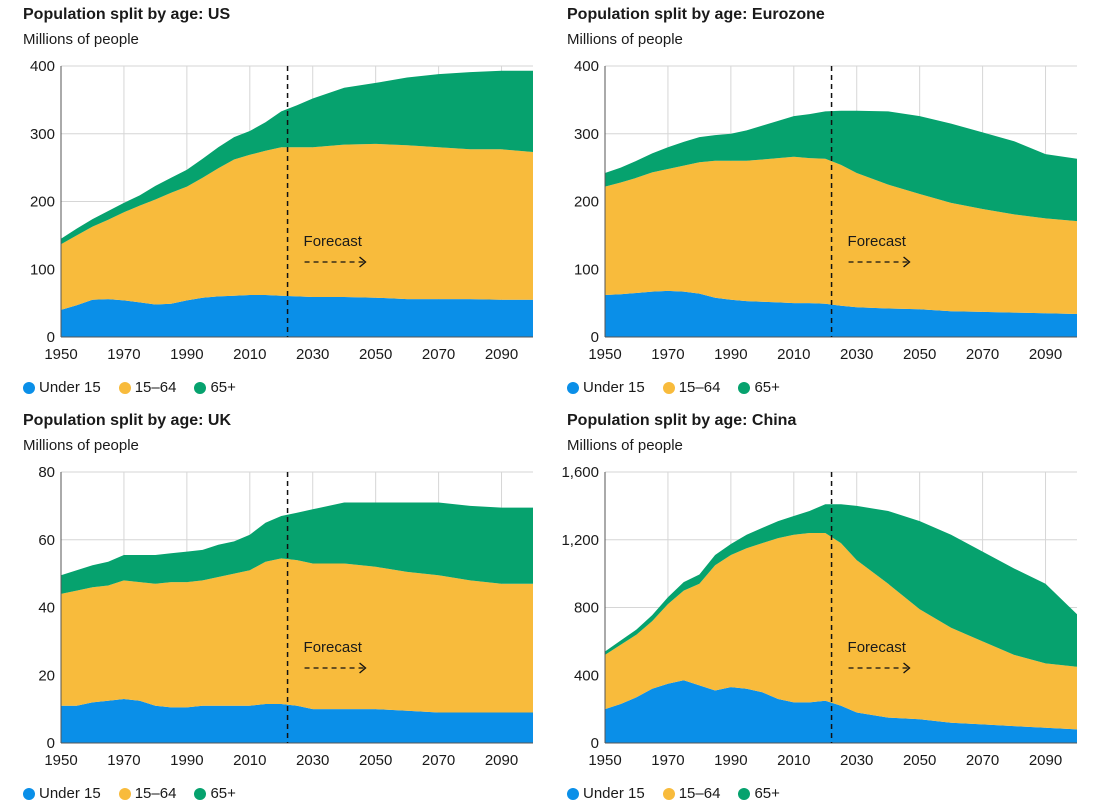 This screenshot has height=809, width=1103. I want to click on y-tick-label: 1,200, so click(580, 540).